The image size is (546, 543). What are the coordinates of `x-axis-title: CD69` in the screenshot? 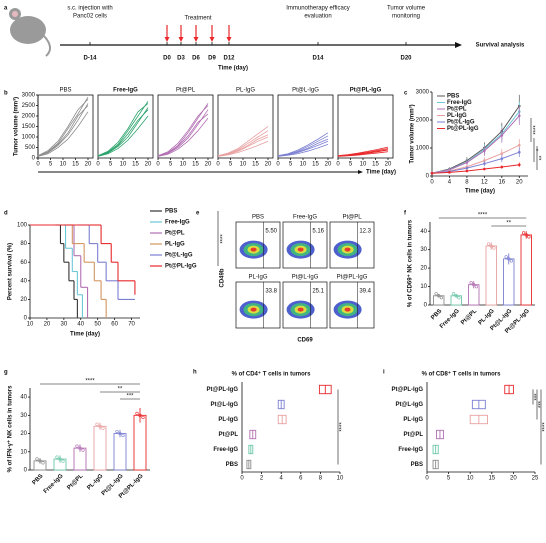 It's located at (305, 341).